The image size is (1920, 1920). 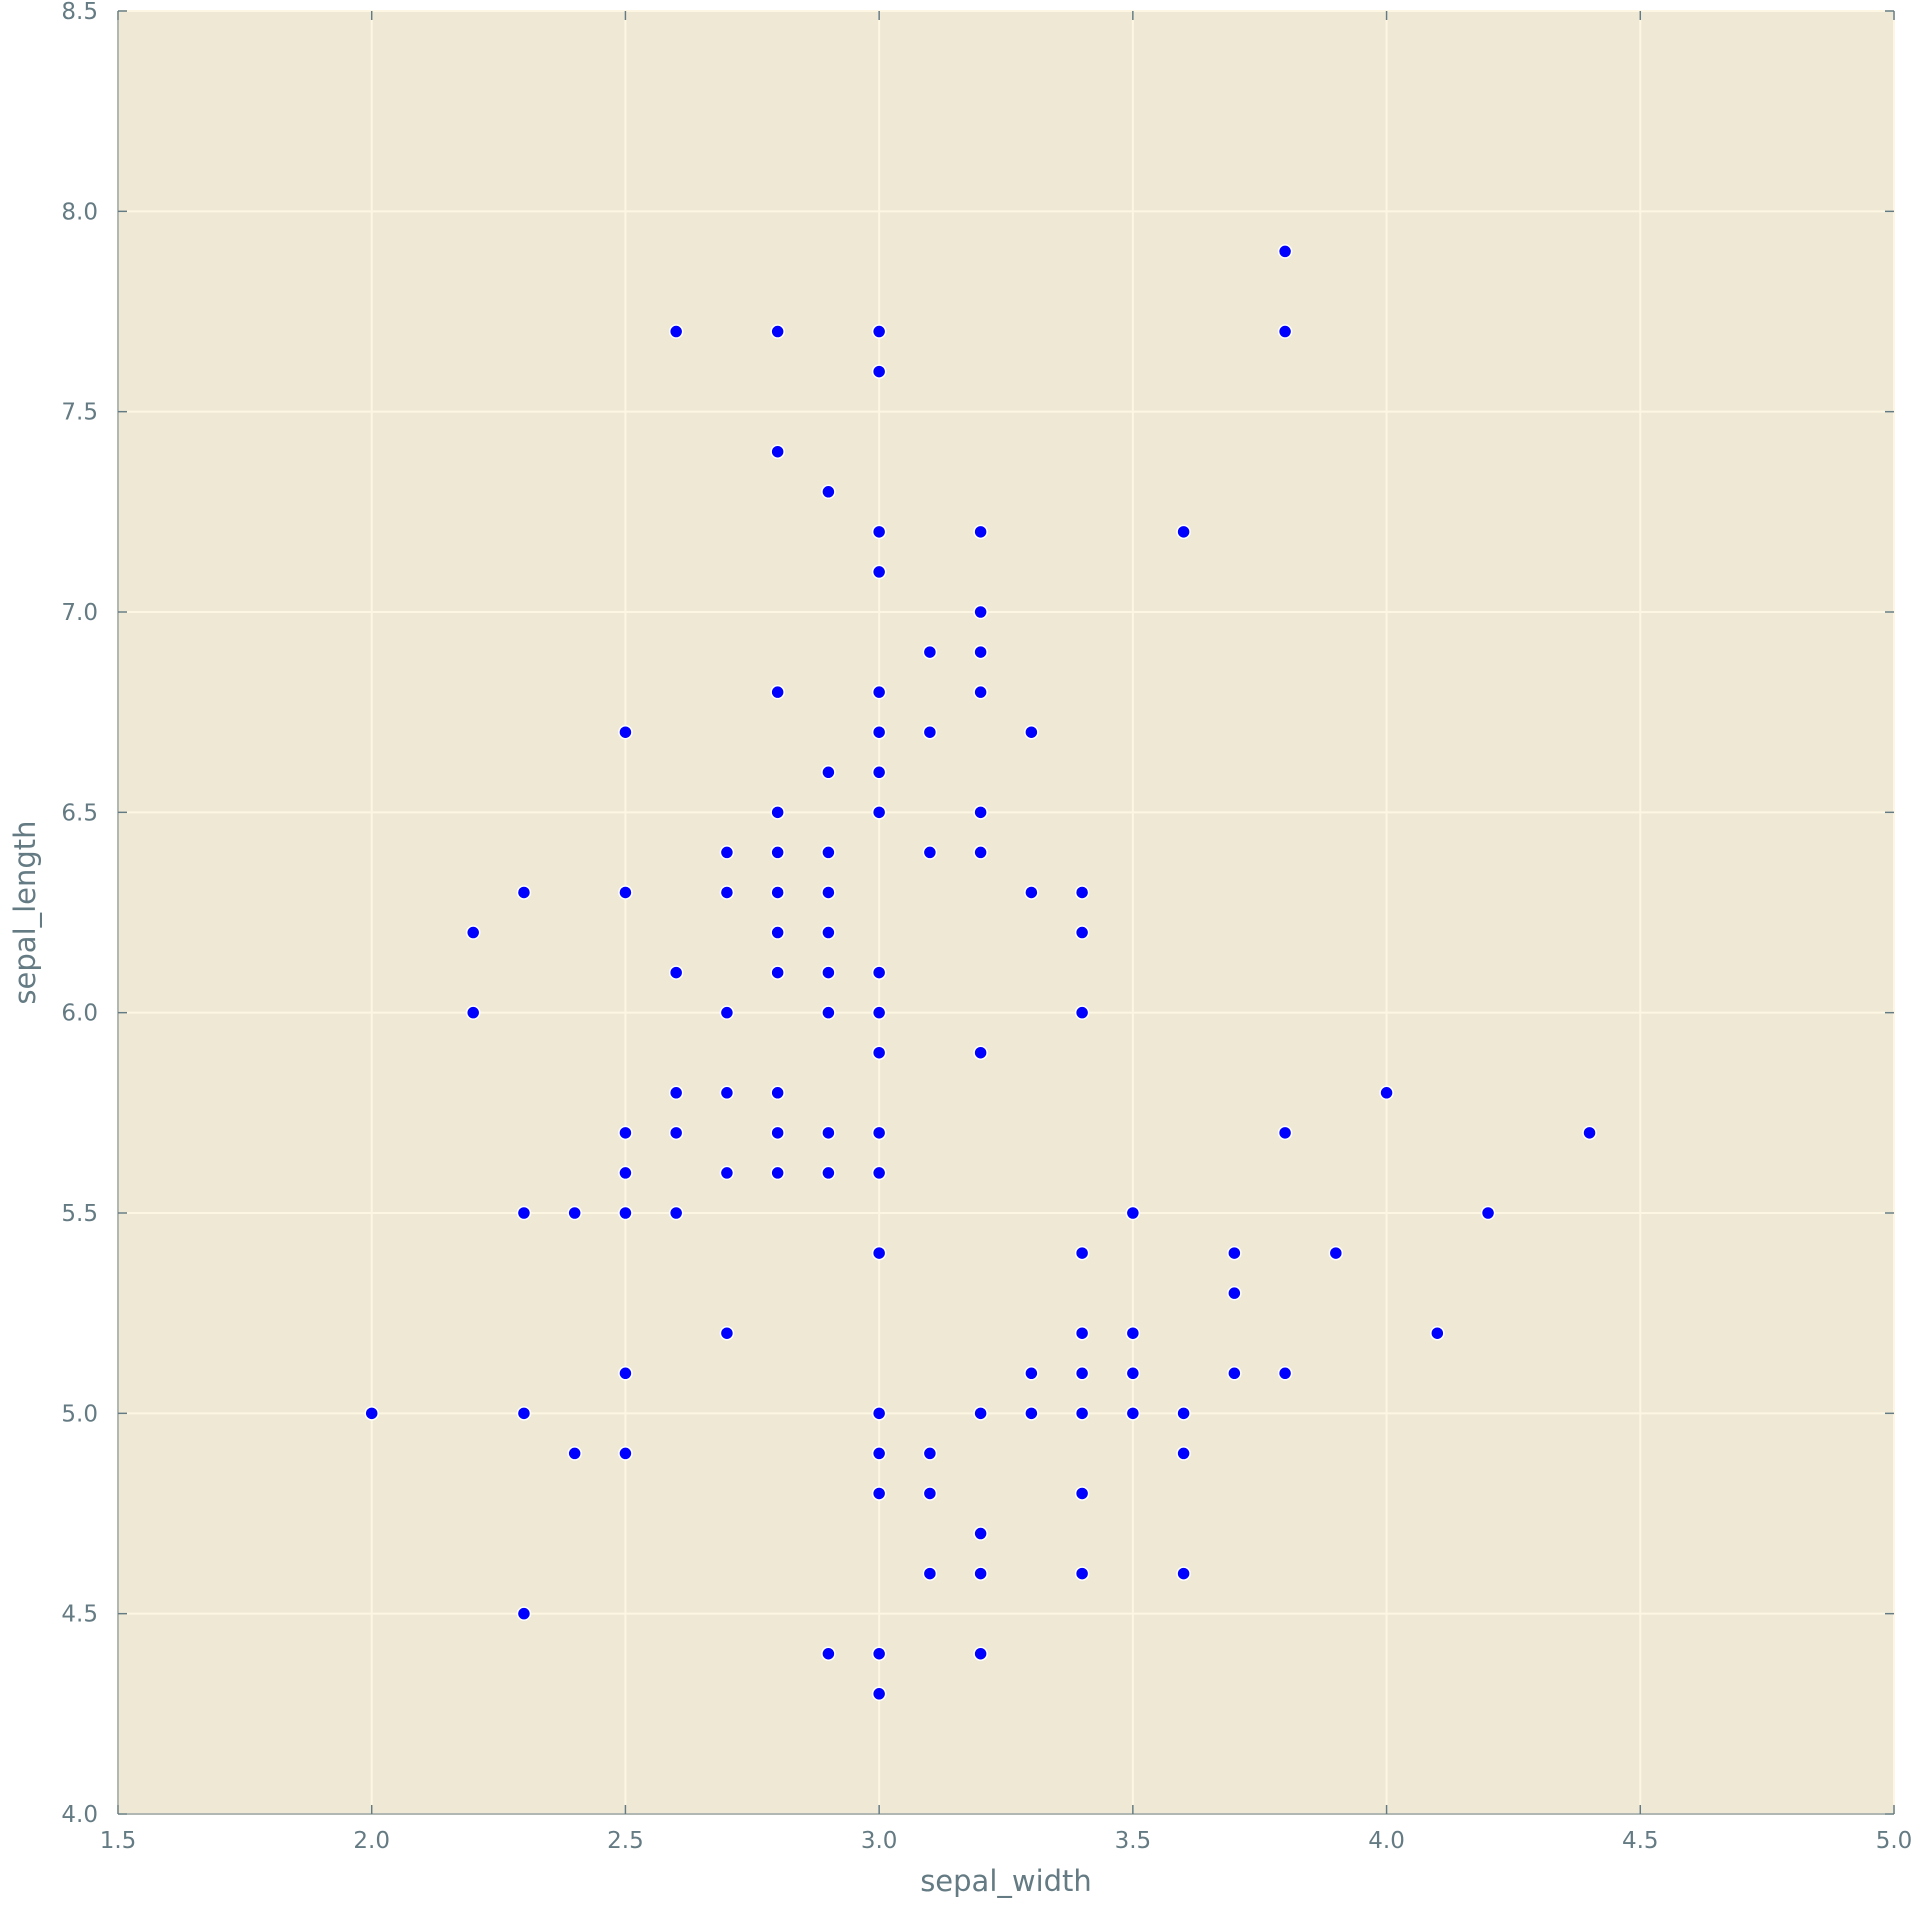 What do you see at coordinates (79, 212) in the screenshot?
I see `y-tick-label: 8.0` at bounding box center [79, 212].